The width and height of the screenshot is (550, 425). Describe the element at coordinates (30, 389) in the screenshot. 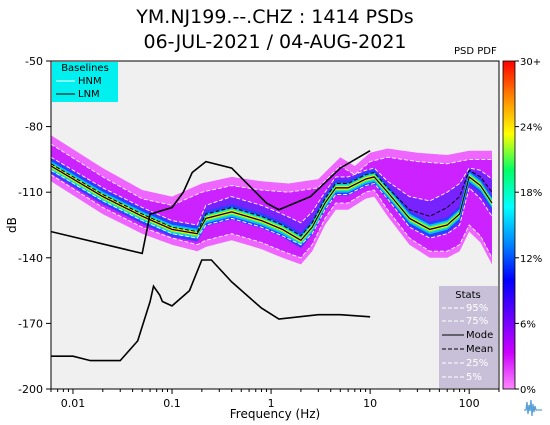

I see `y-tick-label: -200` at that location.